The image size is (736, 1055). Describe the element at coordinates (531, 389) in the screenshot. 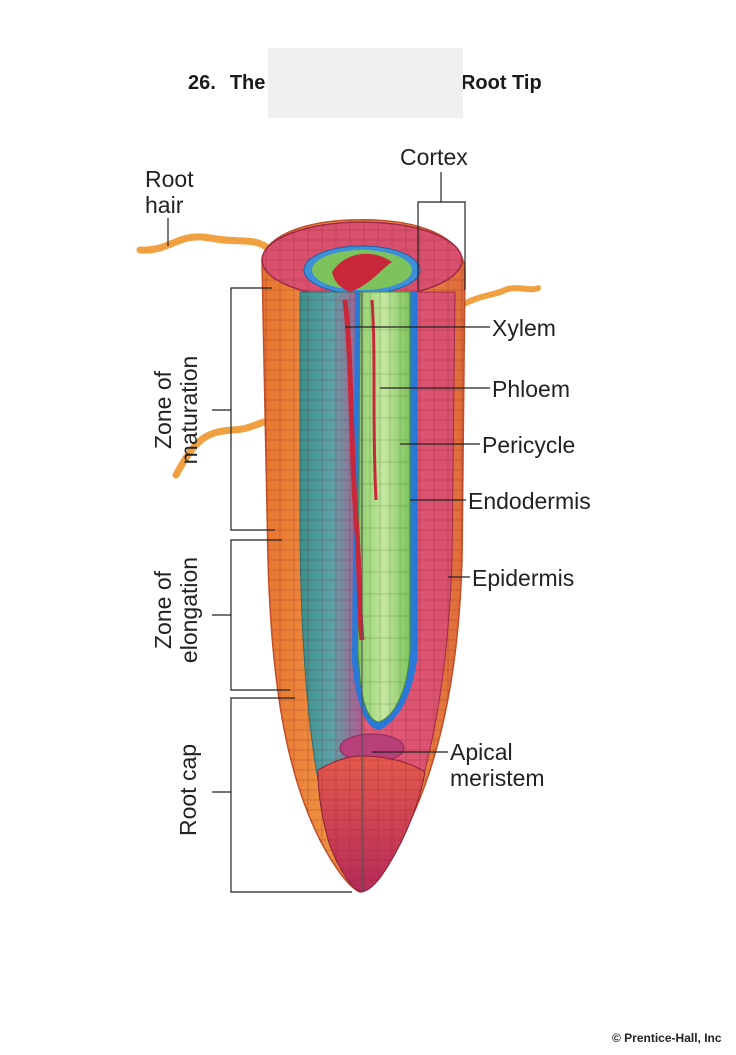

I see `label-phloem: Phloem` at that location.